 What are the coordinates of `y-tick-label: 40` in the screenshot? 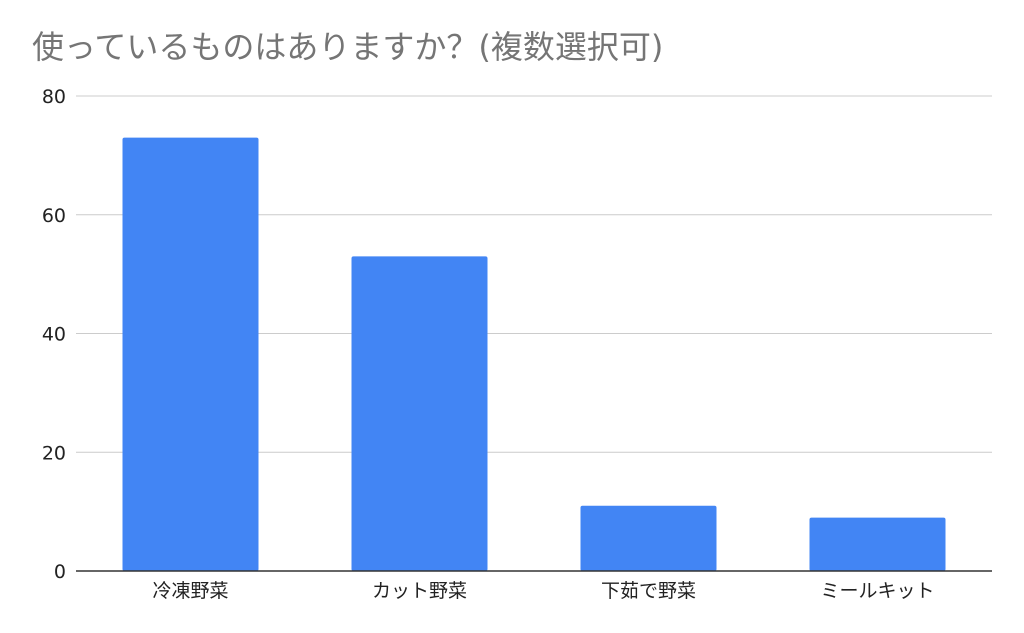 It's located at (54, 335).